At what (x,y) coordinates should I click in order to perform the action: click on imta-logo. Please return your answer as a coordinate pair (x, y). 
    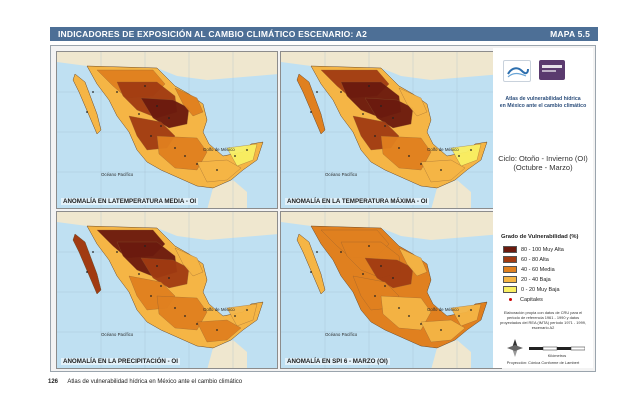
    Looking at the image, I should click on (517, 71).